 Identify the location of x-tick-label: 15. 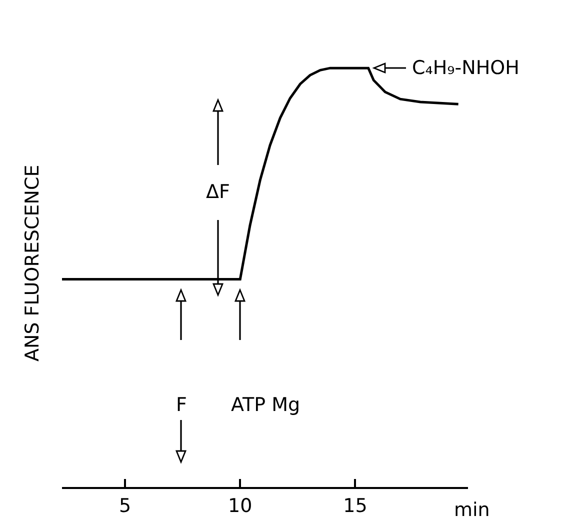
(355, 505).